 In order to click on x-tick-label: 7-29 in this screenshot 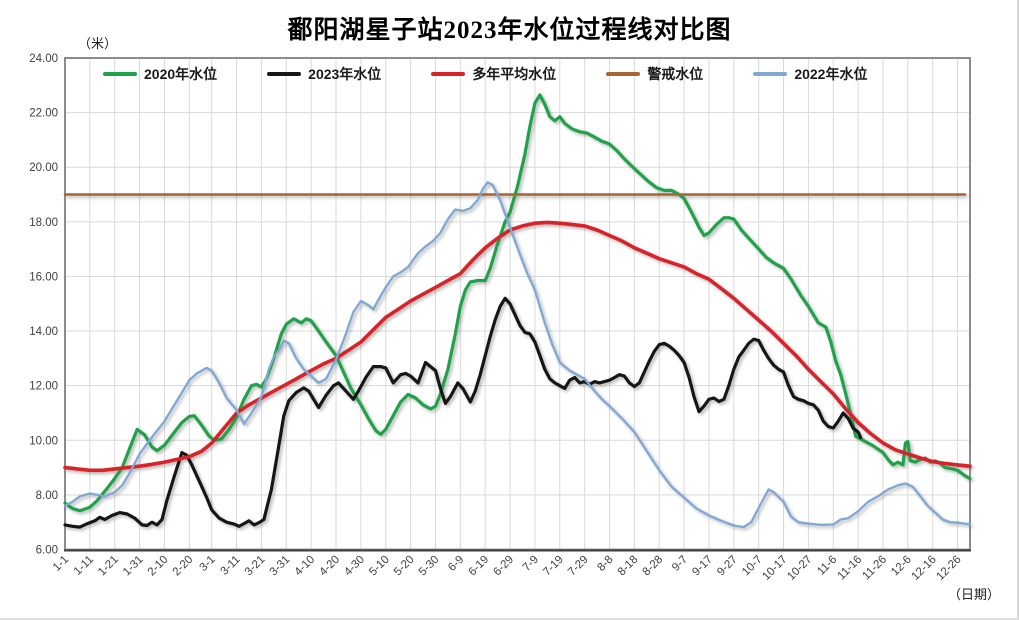, I will do `click(578, 566)`.